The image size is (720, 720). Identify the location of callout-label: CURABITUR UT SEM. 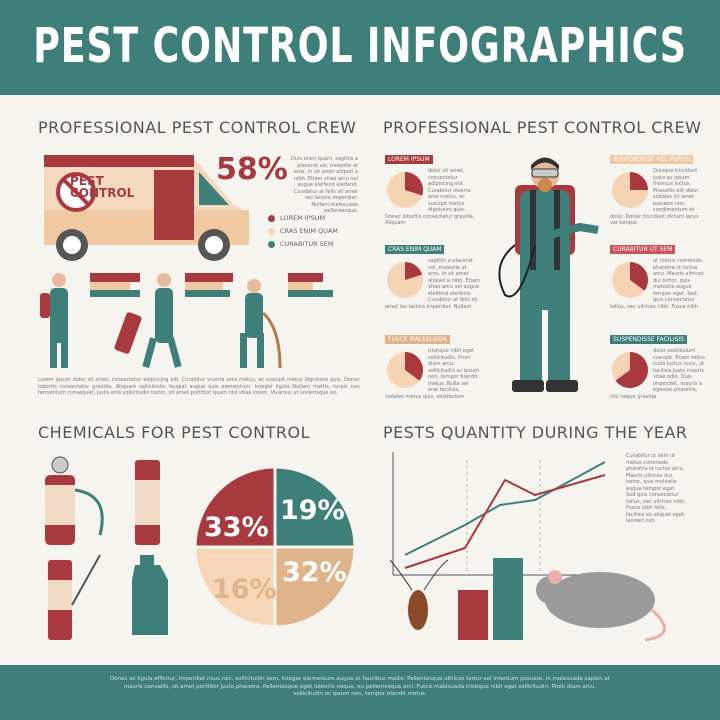
(643, 249).